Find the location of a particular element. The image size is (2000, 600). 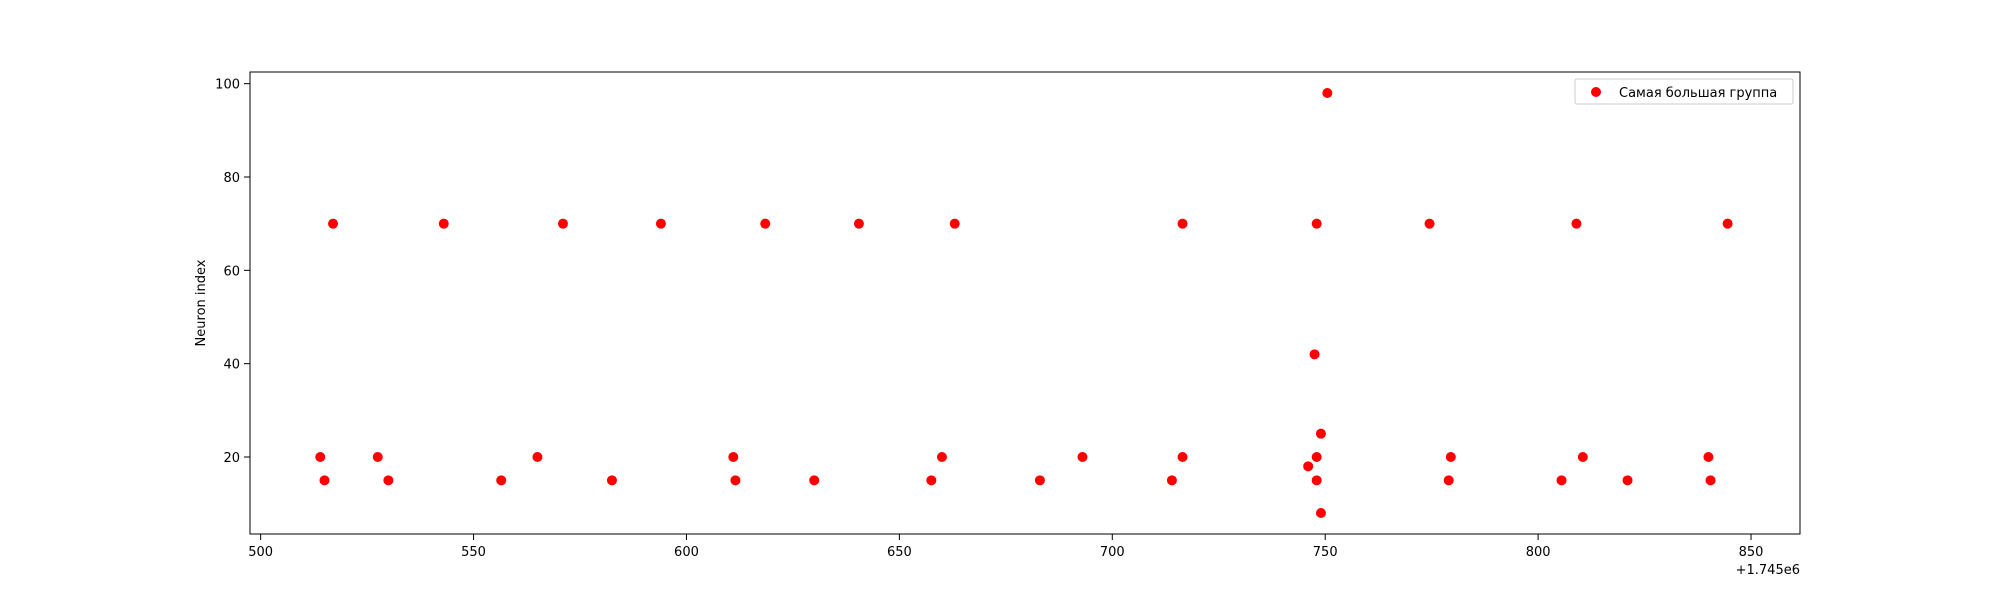

y-tick-label: 100 is located at coordinates (227, 85).